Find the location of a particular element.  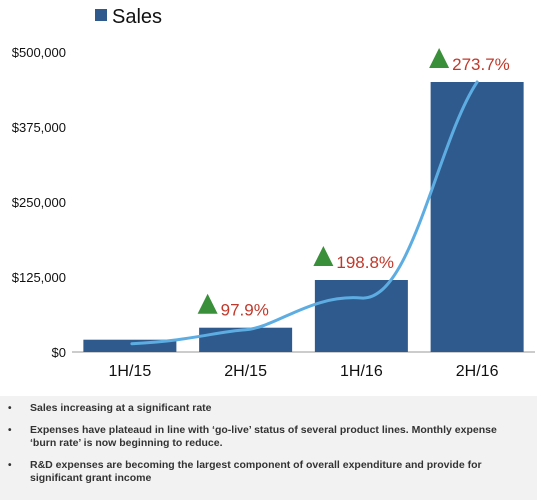

x-axis: 1H/15 2H/15 1H/16 2H/16 is located at coordinates (304, 371).